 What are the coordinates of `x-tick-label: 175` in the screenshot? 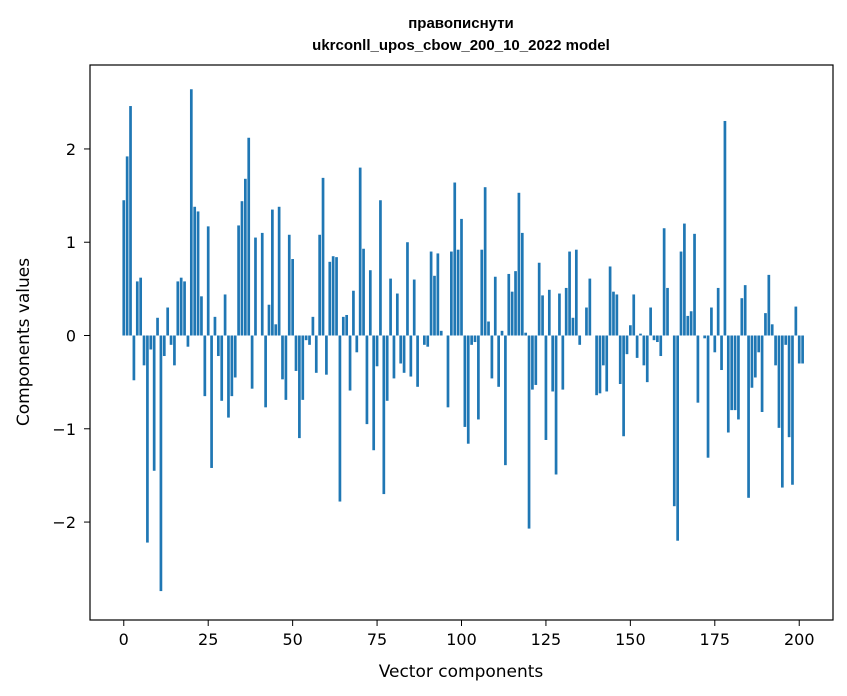 It's located at (715, 639).